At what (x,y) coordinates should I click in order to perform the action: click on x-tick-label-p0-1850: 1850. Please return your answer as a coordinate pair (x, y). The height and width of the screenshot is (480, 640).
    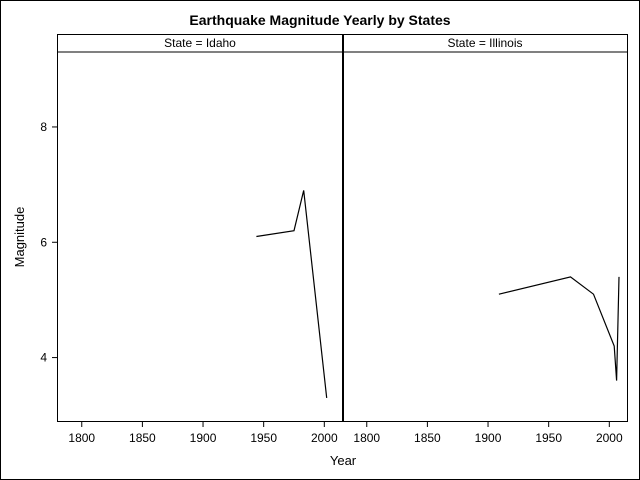
    Looking at the image, I should click on (142, 438).